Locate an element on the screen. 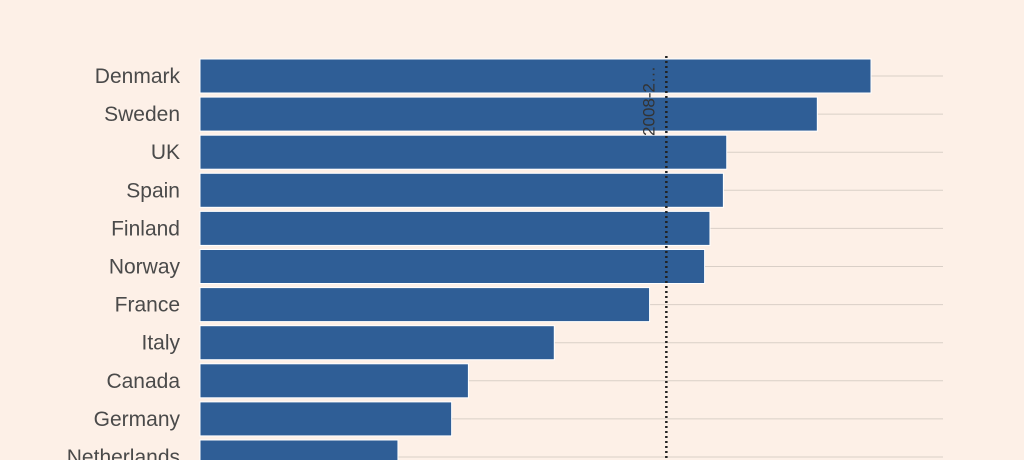 The image size is (1024, 460). category-label: Denmark is located at coordinates (138, 76).